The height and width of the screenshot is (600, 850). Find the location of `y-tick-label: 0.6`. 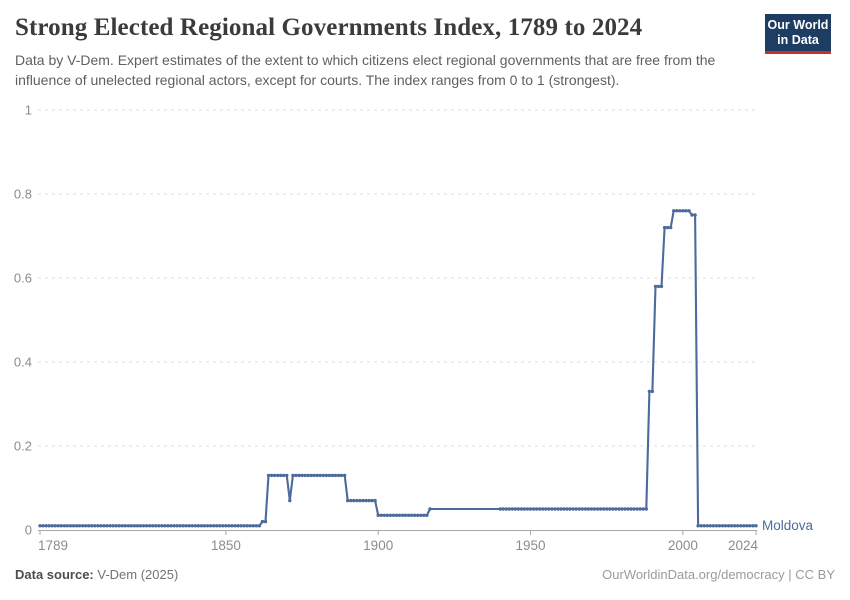

y-tick-label: 0.6 is located at coordinates (23, 278).